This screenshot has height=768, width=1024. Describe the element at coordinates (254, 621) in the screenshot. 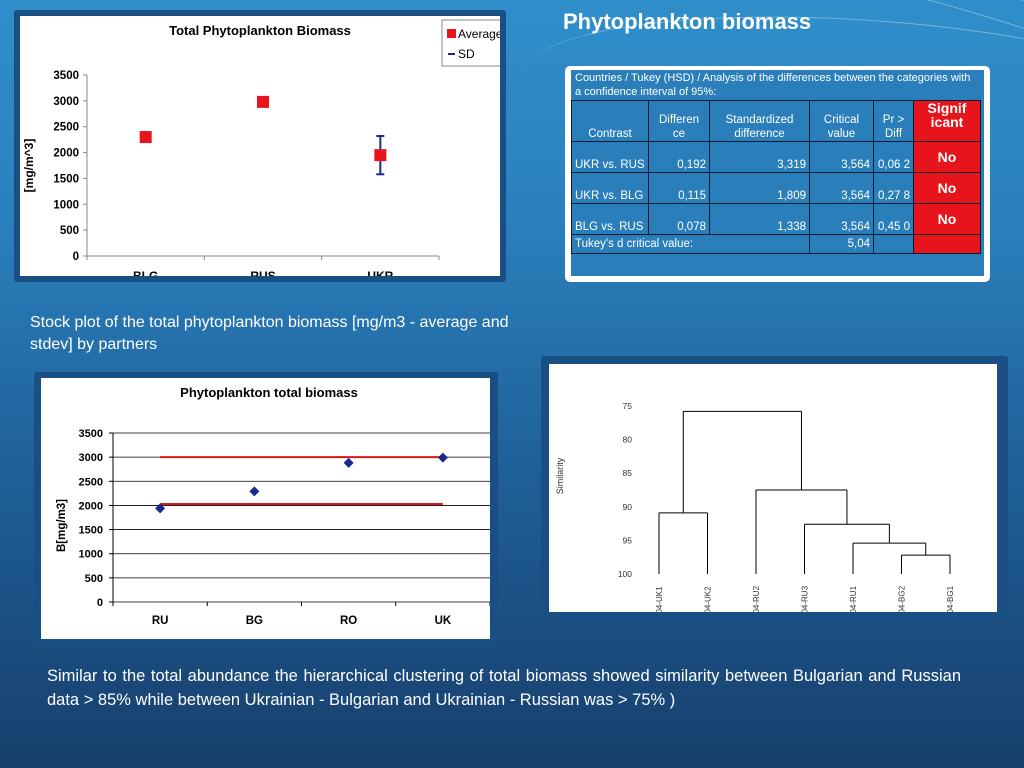

I see `x-tick-label: BG` at that location.